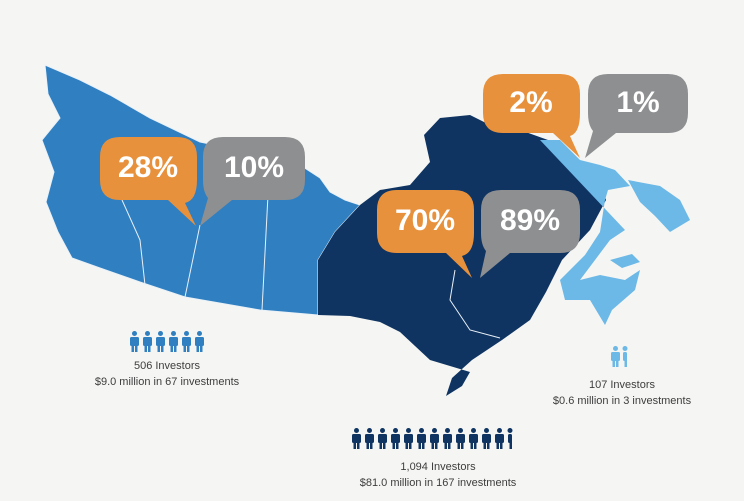 The height and width of the screenshot is (501, 744). I want to click on bubble-orange: 2%, so click(531, 116).